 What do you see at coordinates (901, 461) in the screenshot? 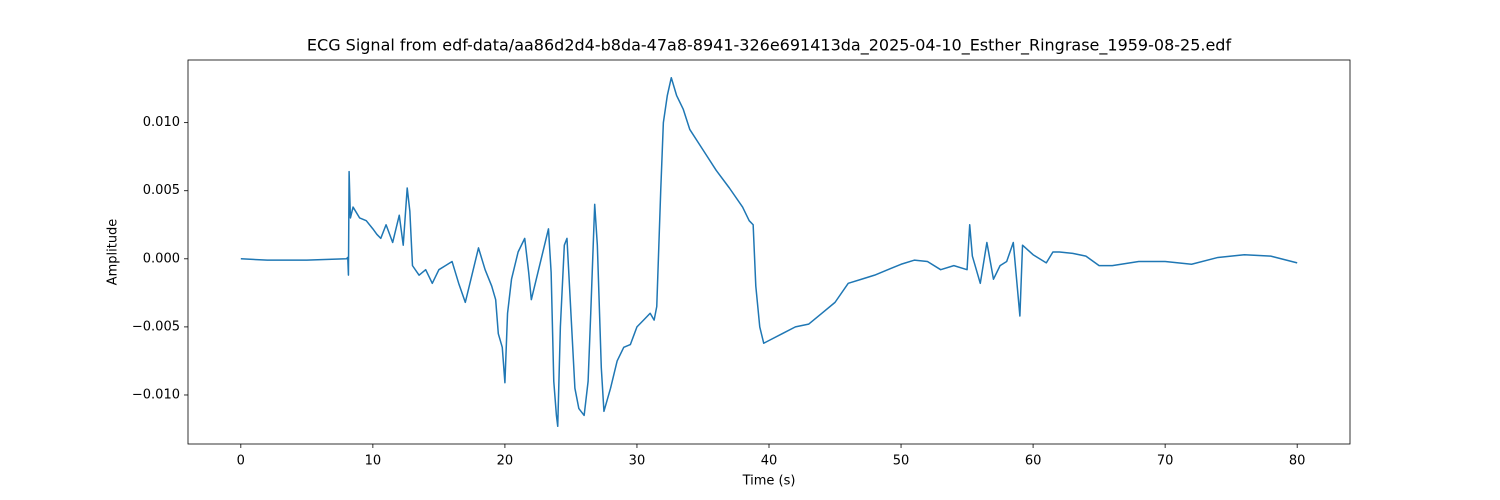
I see `x-tick-label: 50` at bounding box center [901, 461].